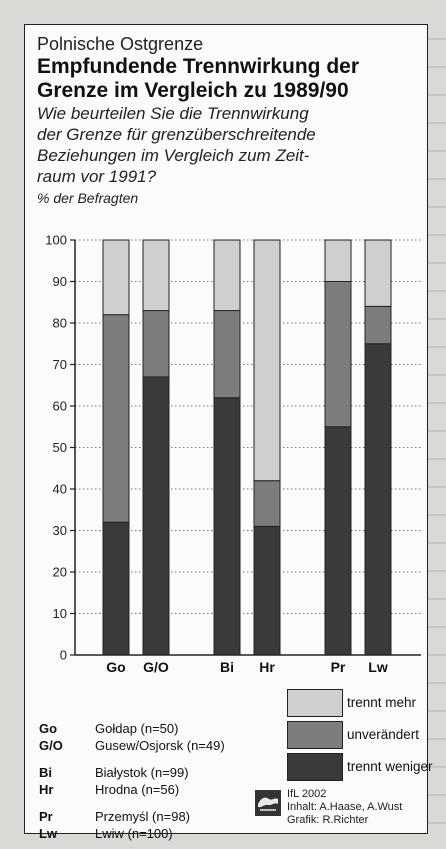 This screenshot has width=446, height=849. Describe the element at coordinates (60, 281) in the screenshot. I see `y-tick-label: 90` at that location.